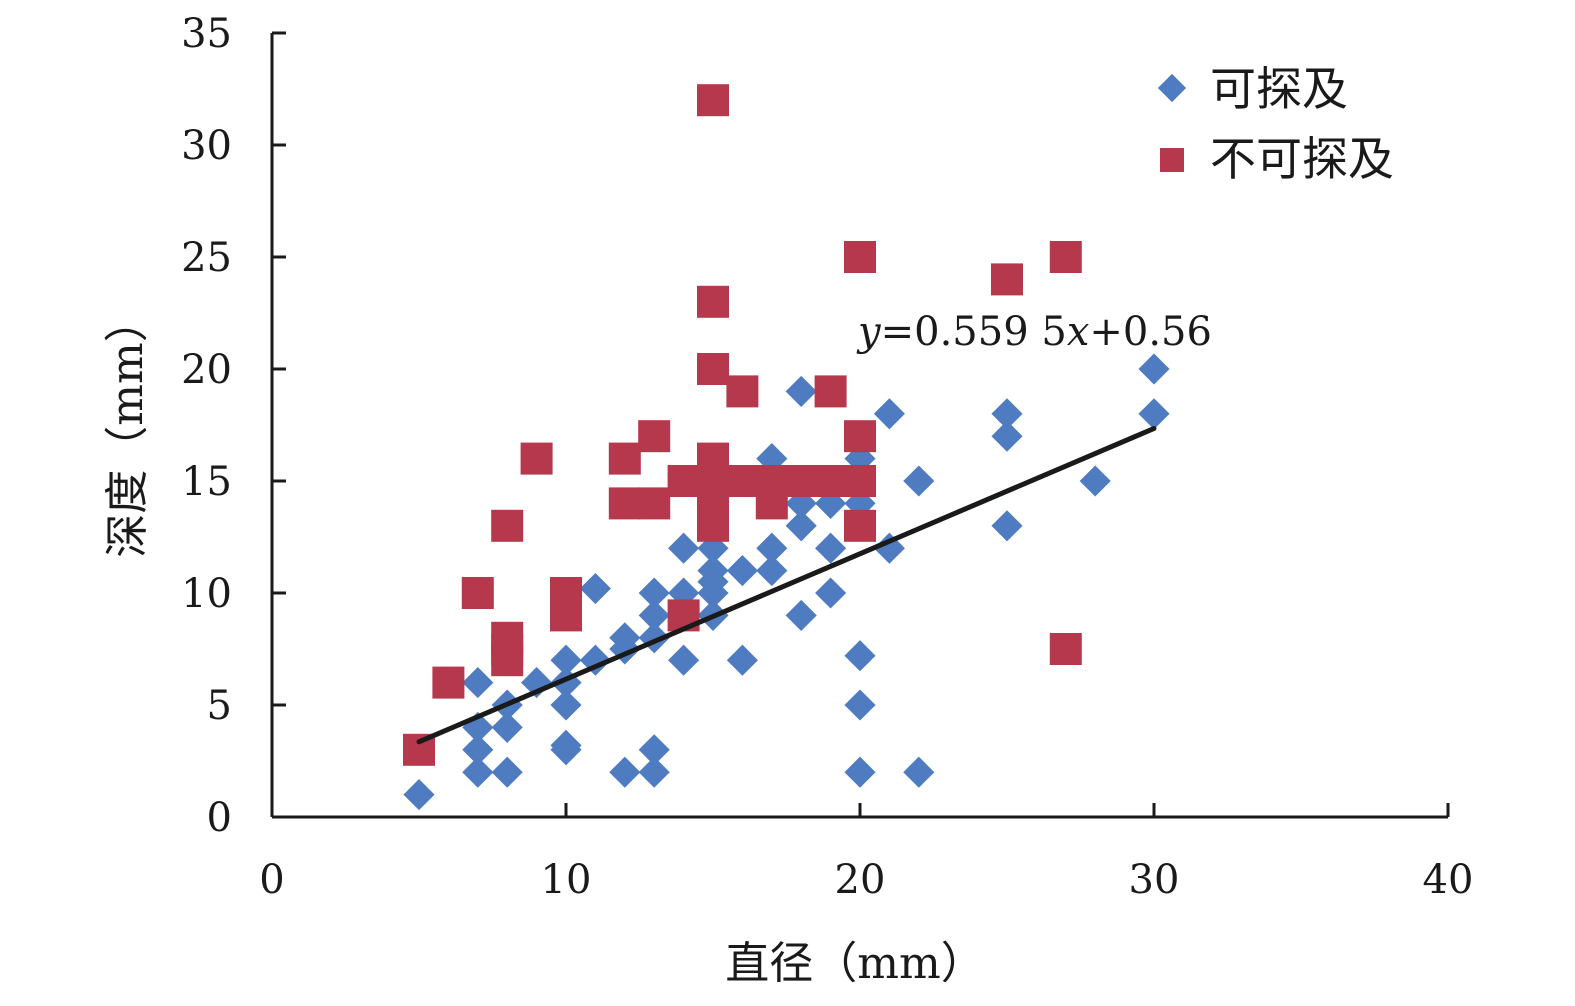 This screenshot has height=1006, width=1575. Describe the element at coordinates (206, 482) in the screenshot. I see `y-tick-label: 15` at that location.